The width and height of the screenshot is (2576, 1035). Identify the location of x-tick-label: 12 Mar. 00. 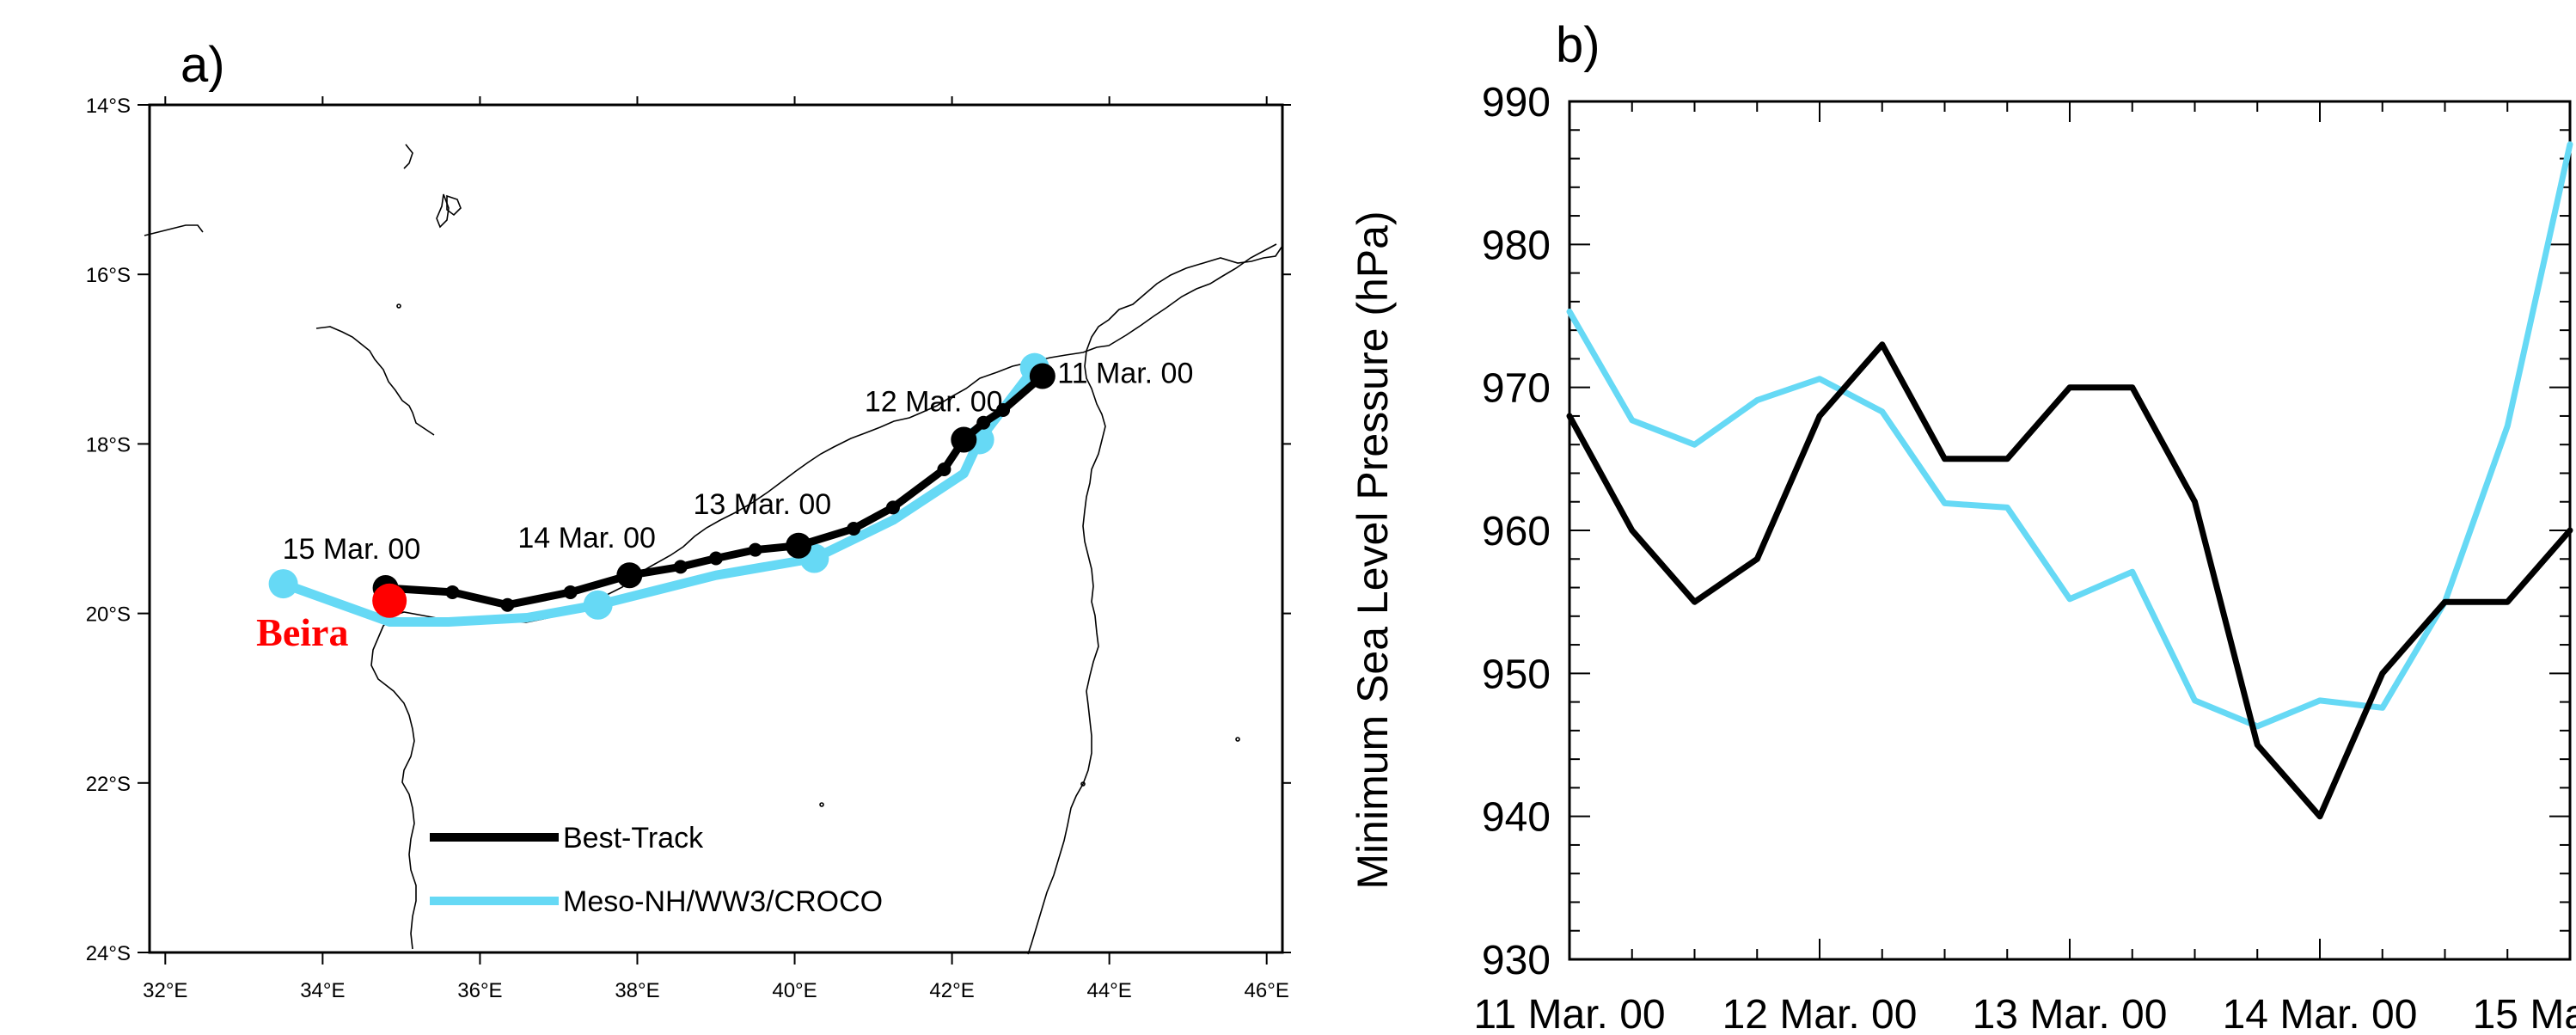
(1820, 1013).